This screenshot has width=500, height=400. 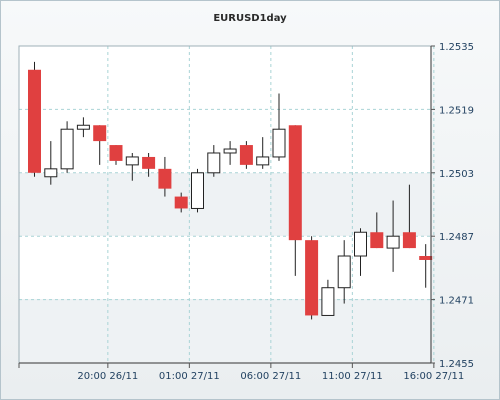 I want to click on y-tick-label: 1.2487, so click(x=456, y=237).